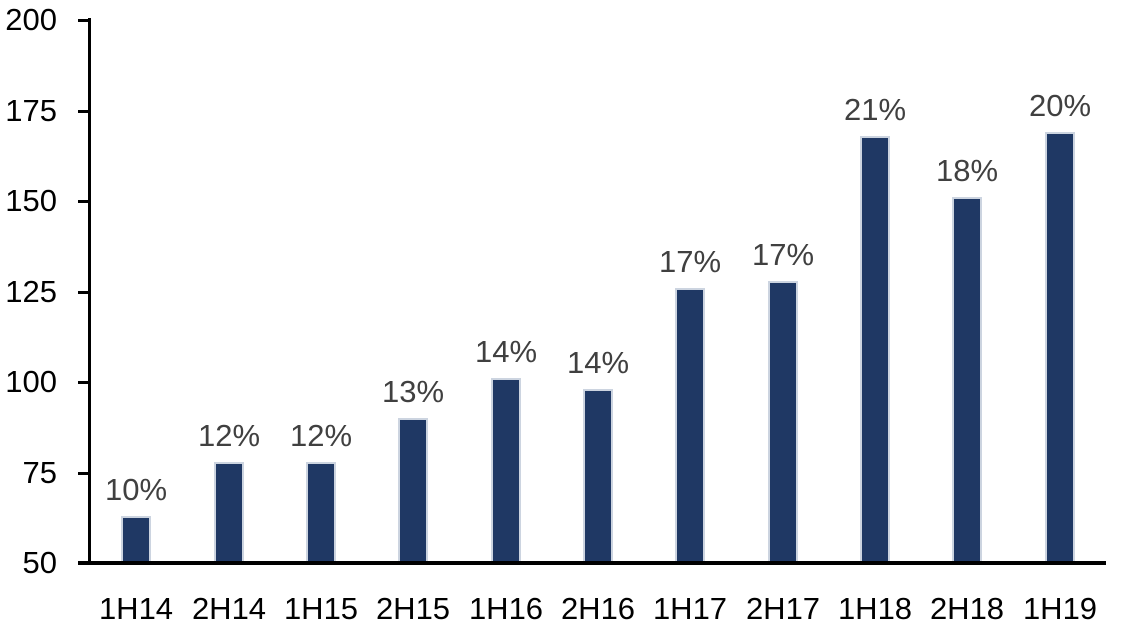  I want to click on x-tick-label: 1H15, so click(321, 608).